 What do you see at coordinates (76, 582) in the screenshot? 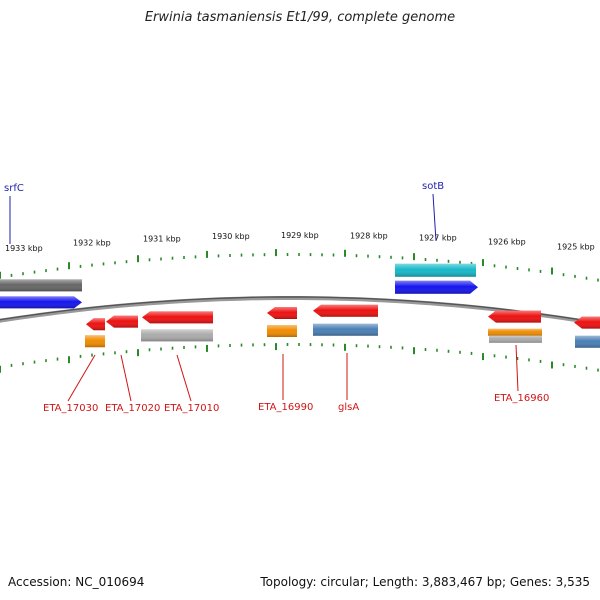
I see `accession-text: Accession: NC_010694` at bounding box center [76, 582].